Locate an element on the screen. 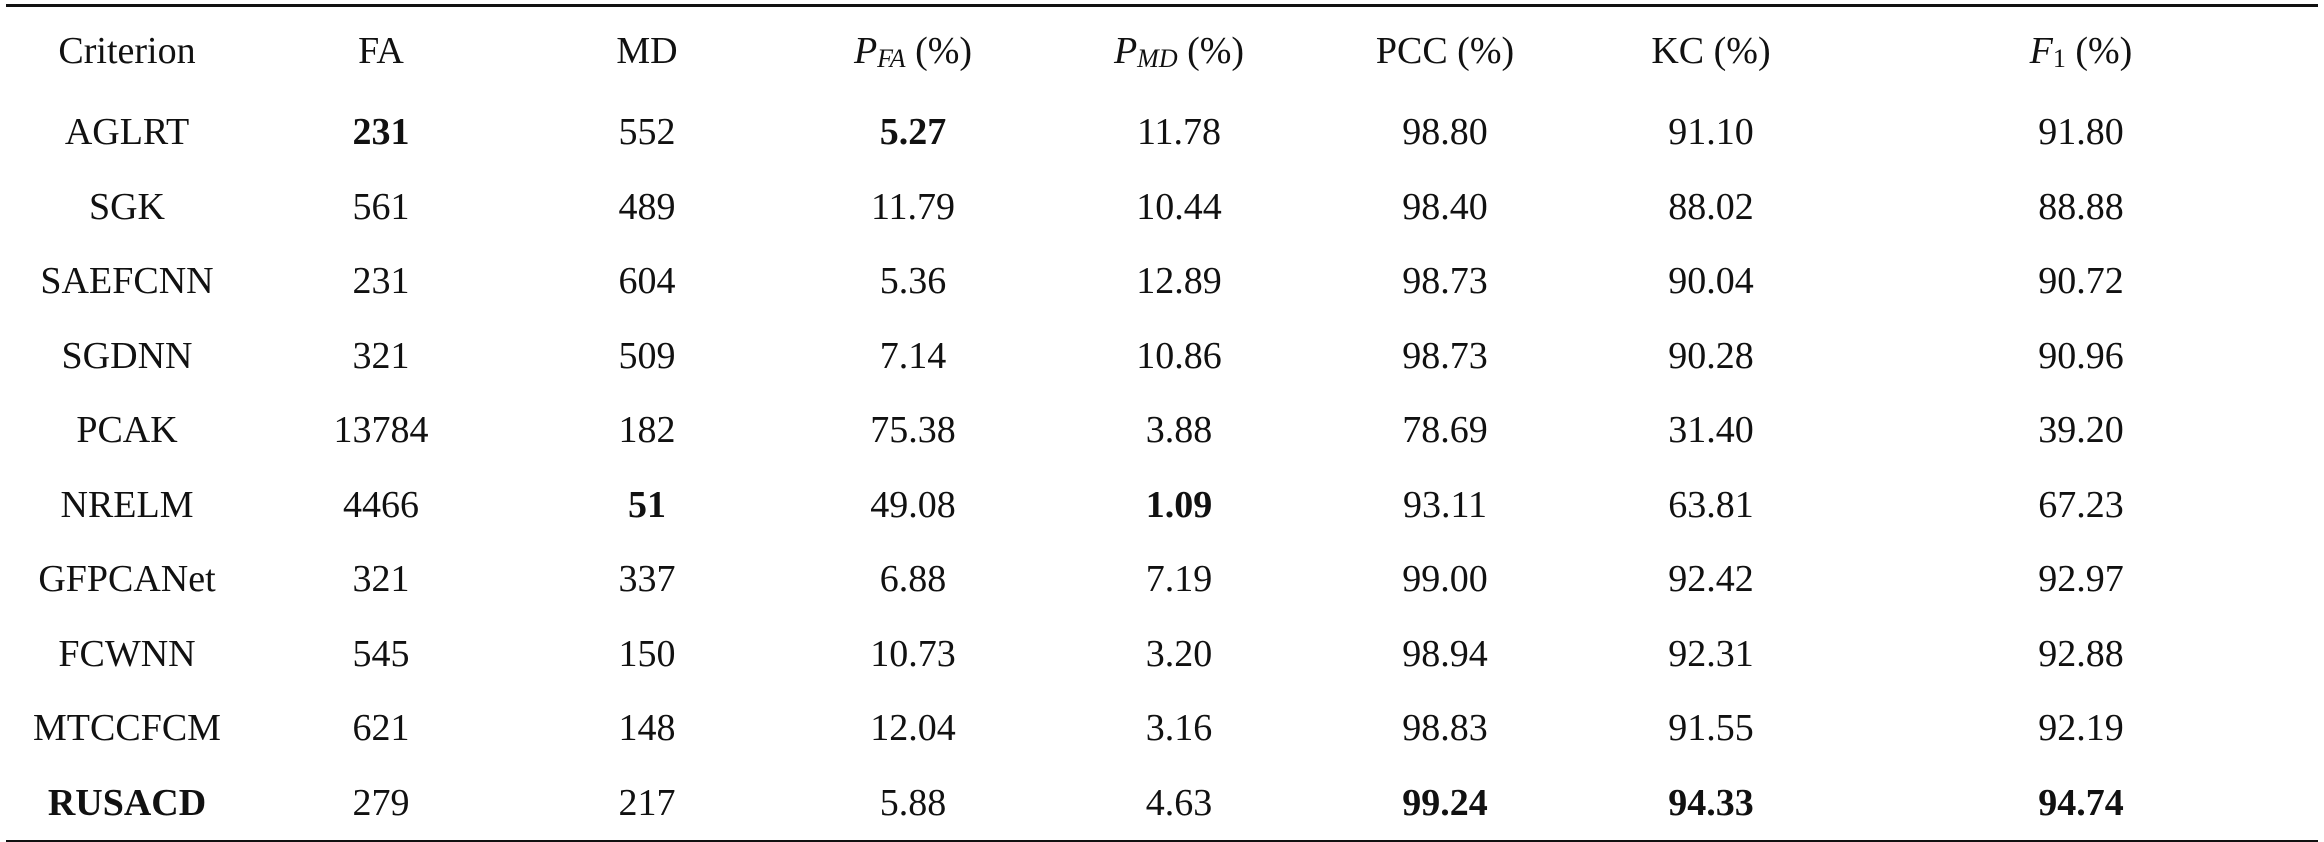 The image size is (2324, 842). table-cell: 99.00 is located at coordinates (1445, 579).